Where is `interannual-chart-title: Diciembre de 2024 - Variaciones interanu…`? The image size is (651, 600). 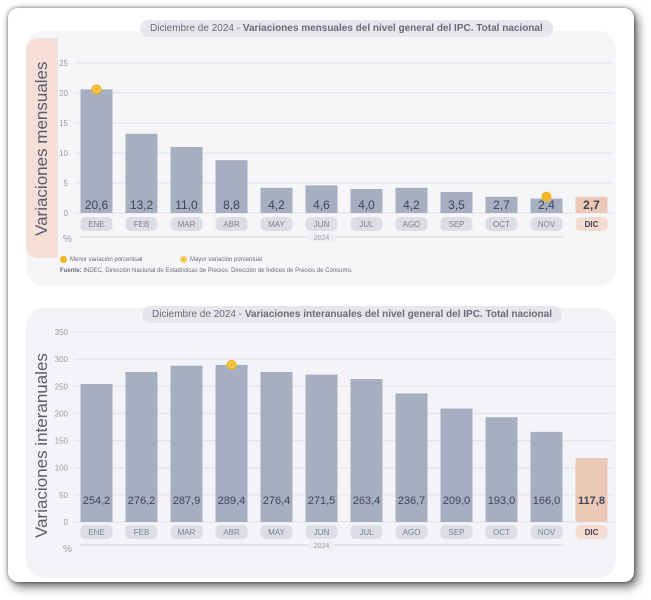 interannual-chart-title: Diciembre de 2024 - Variaciones interanu… is located at coordinates (352, 314).